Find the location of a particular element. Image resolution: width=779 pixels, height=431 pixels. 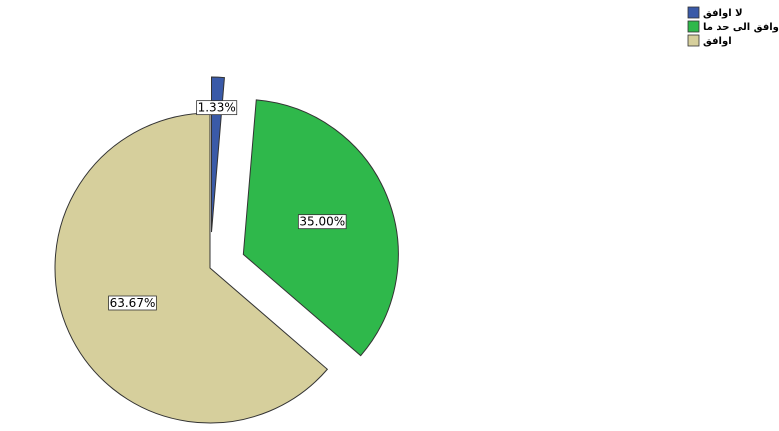

data-label: 63.67% is located at coordinates (132, 303).